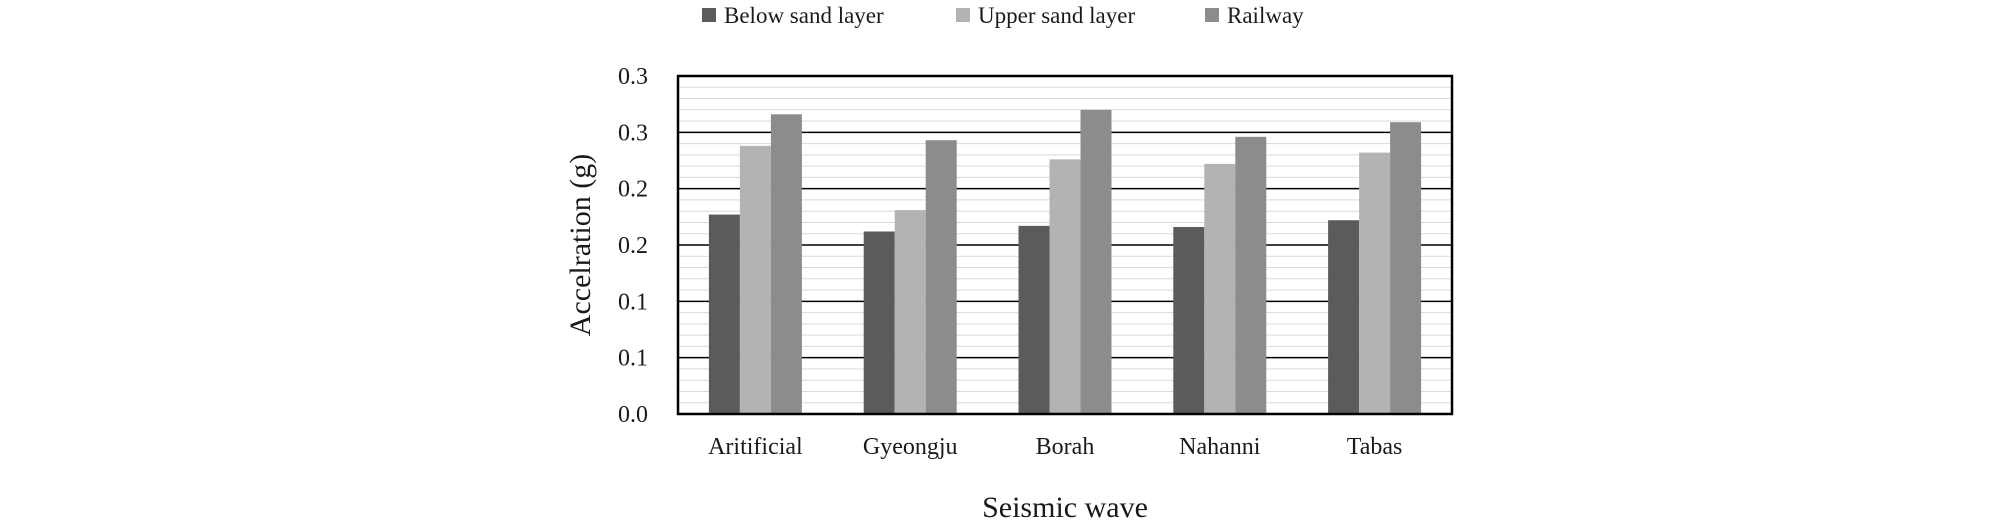 The image size is (2008, 522). I want to click on x-axis-title: Seismic wave, so click(1065, 506).